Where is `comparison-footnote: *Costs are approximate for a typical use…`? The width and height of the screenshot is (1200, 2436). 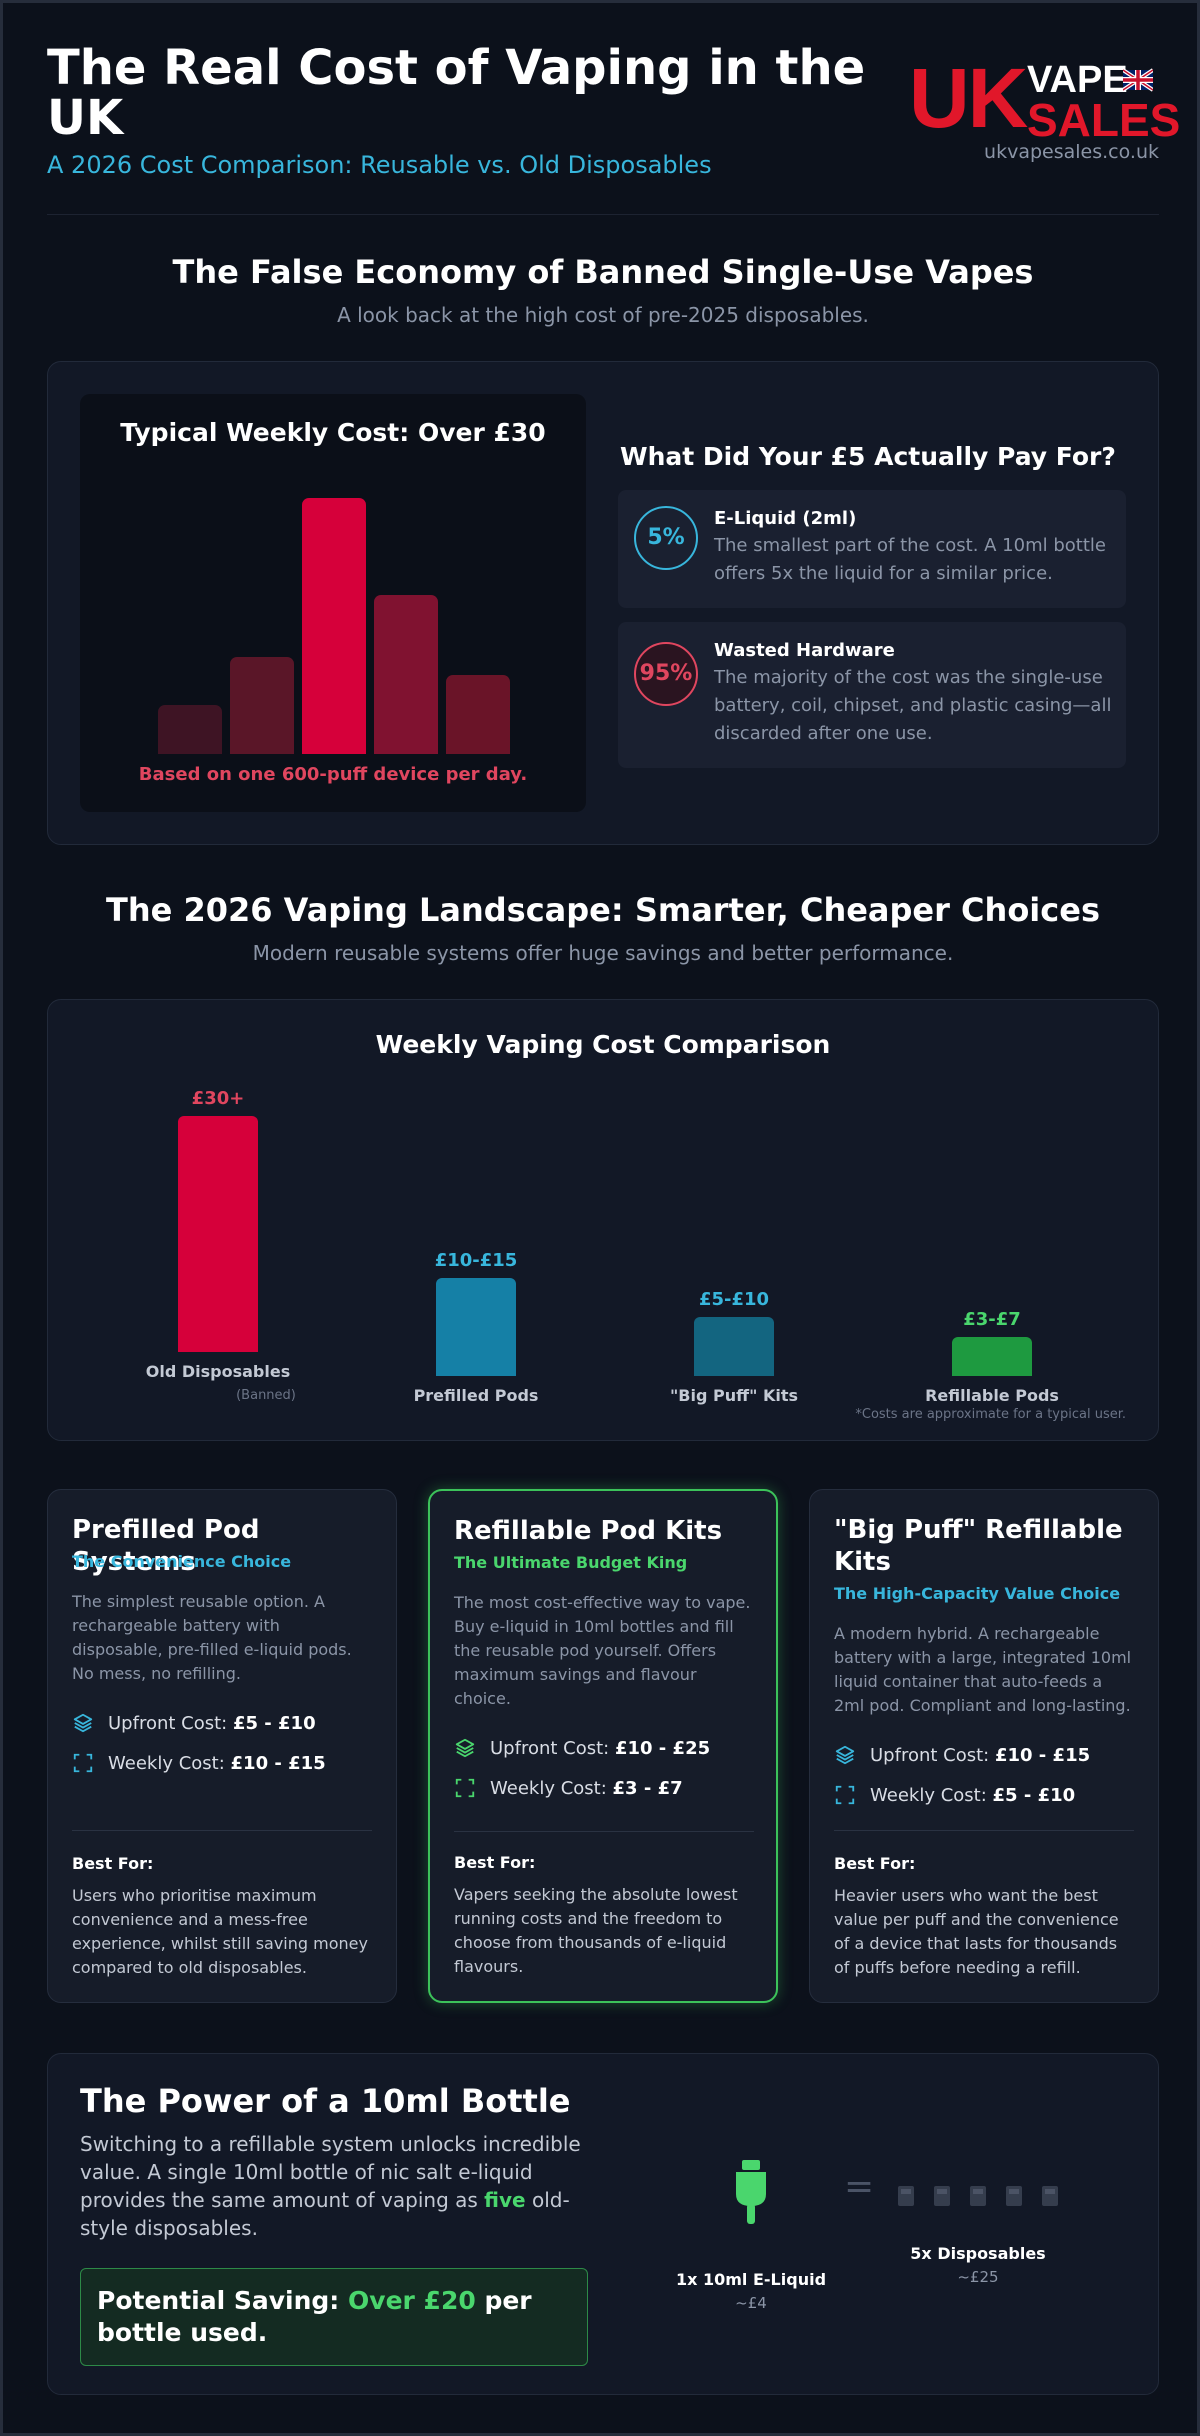 comparison-footnote: *Costs are approximate for a typical use… is located at coordinates (990, 1414).